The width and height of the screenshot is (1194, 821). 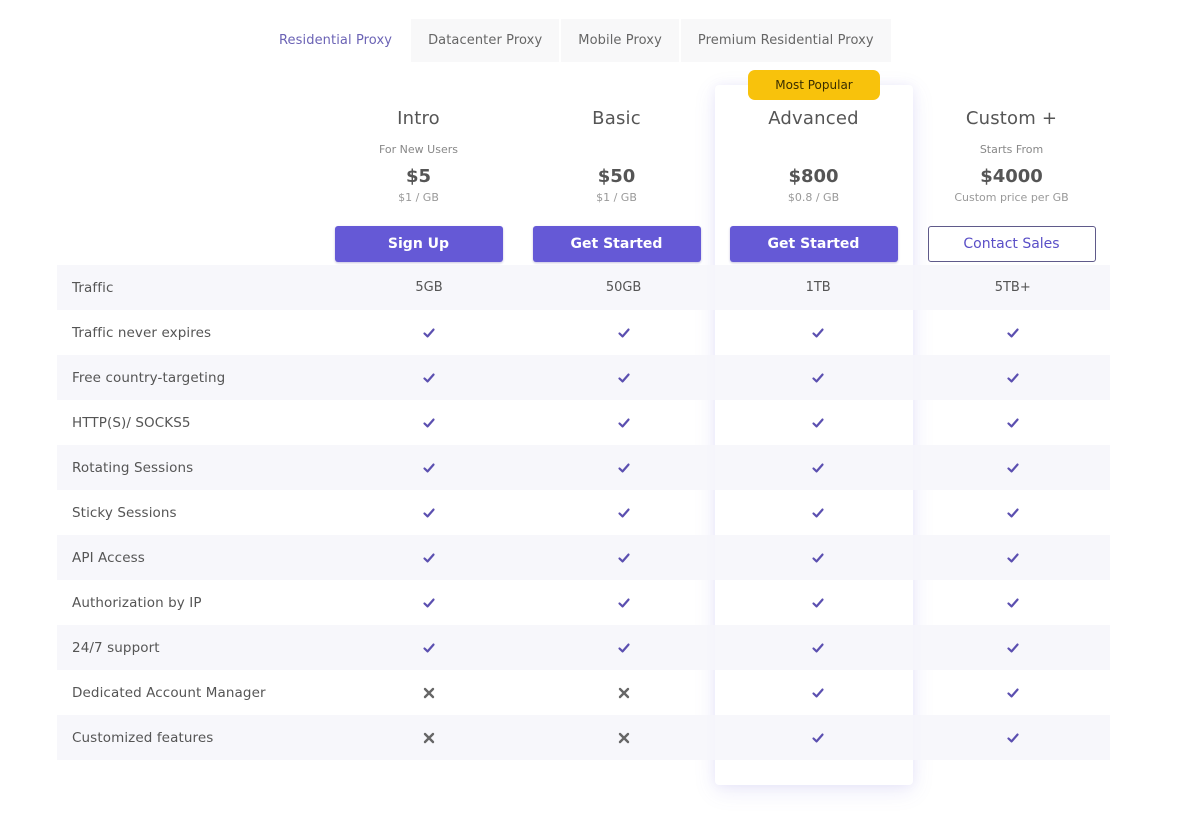 What do you see at coordinates (169, 692) in the screenshot?
I see `feature-label: Dedicated Account Manager` at bounding box center [169, 692].